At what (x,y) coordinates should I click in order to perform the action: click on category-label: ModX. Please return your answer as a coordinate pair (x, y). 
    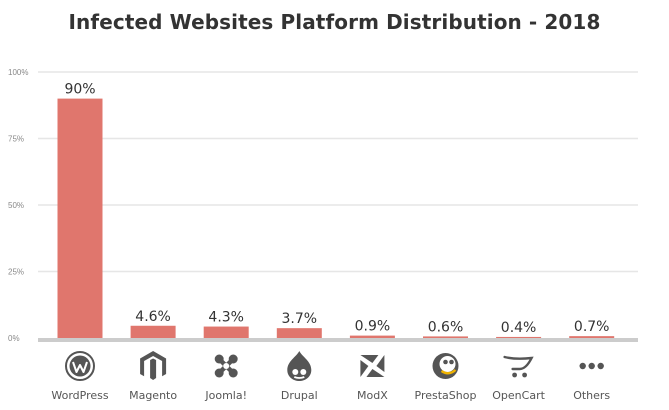
    Looking at the image, I should click on (372, 395).